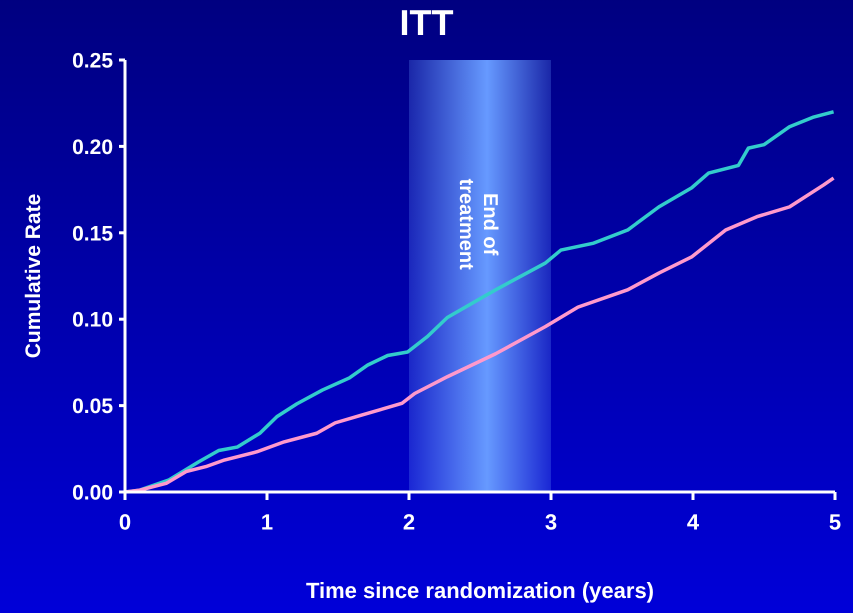  Describe the element at coordinates (125, 522) in the screenshot. I see `x-tick-label: 0` at that location.